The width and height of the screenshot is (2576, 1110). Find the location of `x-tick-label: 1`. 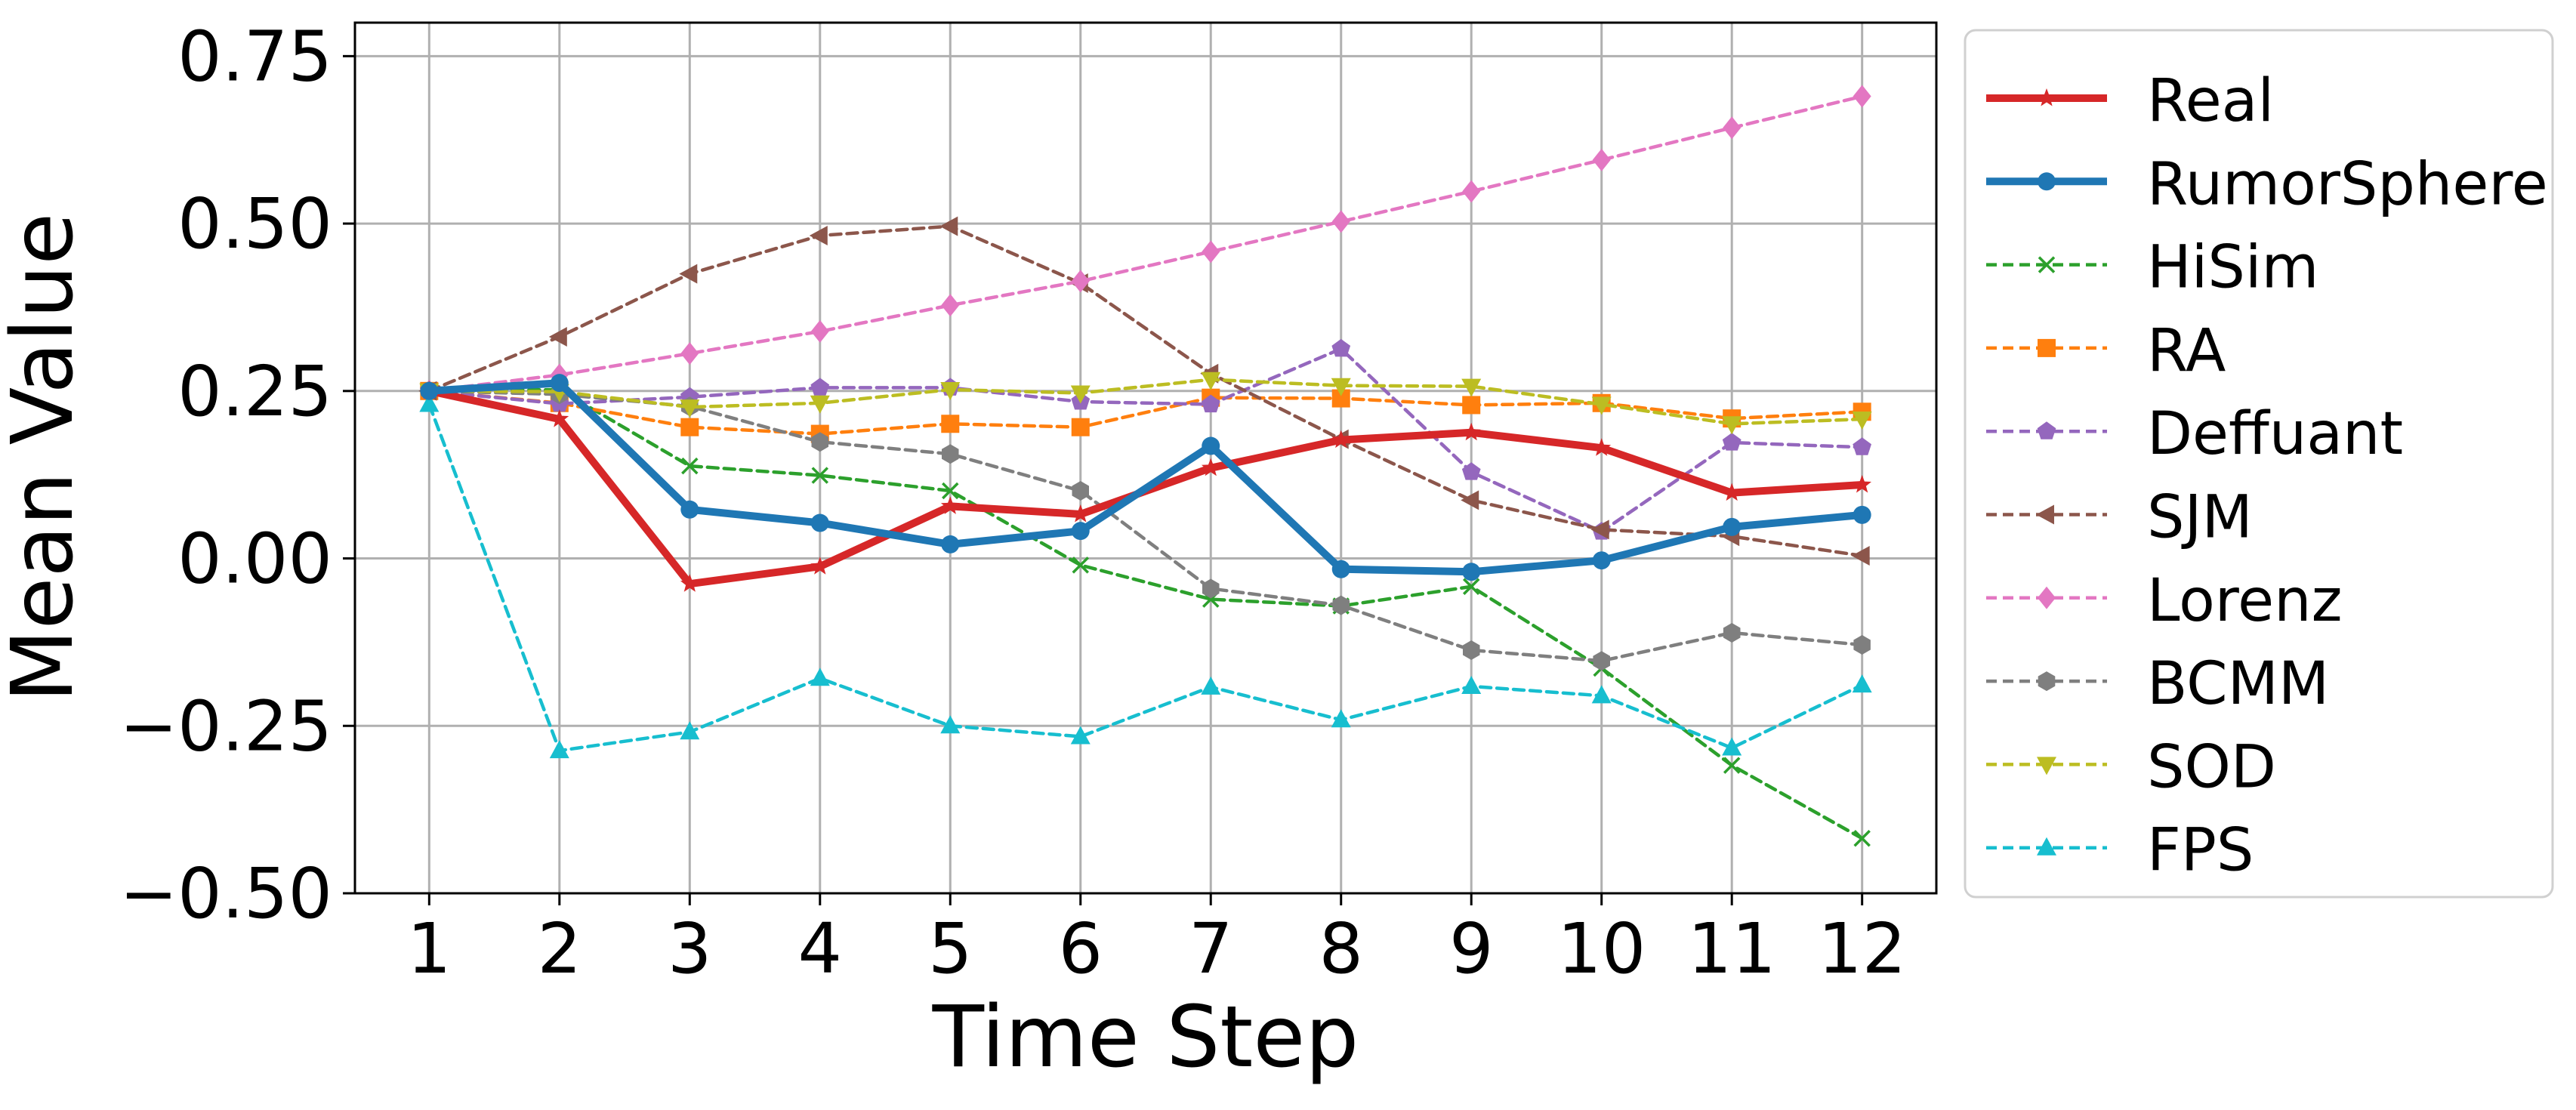

x-tick-label: 1 is located at coordinates (429, 948).